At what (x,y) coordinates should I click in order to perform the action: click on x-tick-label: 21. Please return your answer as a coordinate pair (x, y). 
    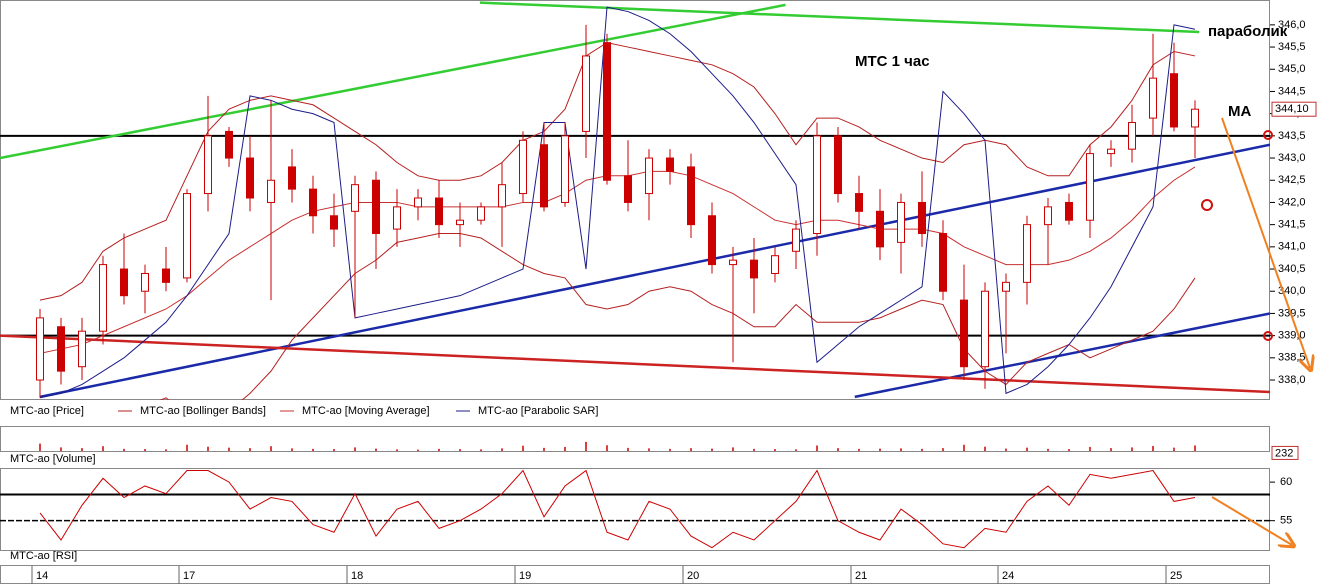
    Looking at the image, I should click on (861, 576).